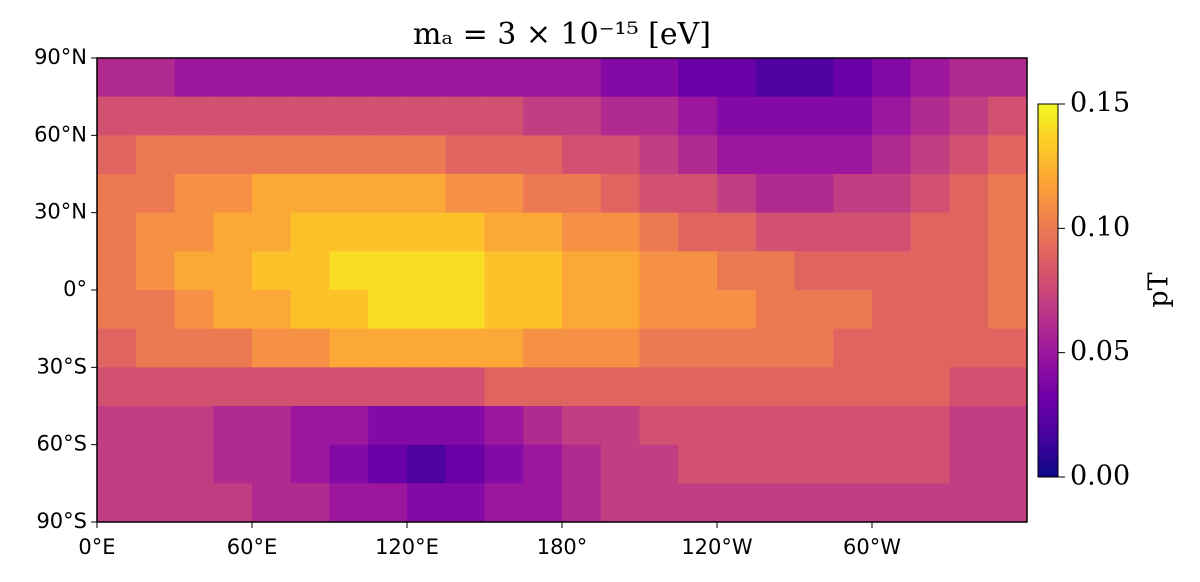 This screenshot has height=582, width=1200. I want to click on chart-title: mₐ = 3 × 10⁻¹⁵ [eV], so click(562, 34).